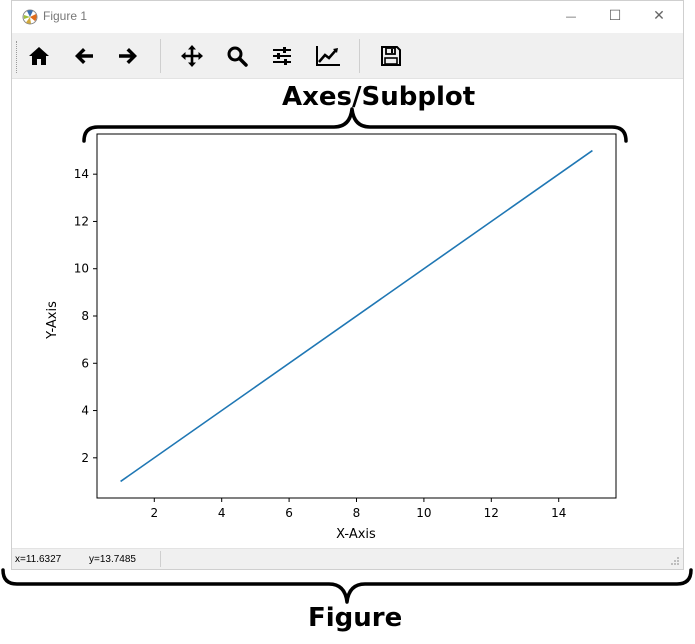  I want to click on home-button, so click(39, 56).